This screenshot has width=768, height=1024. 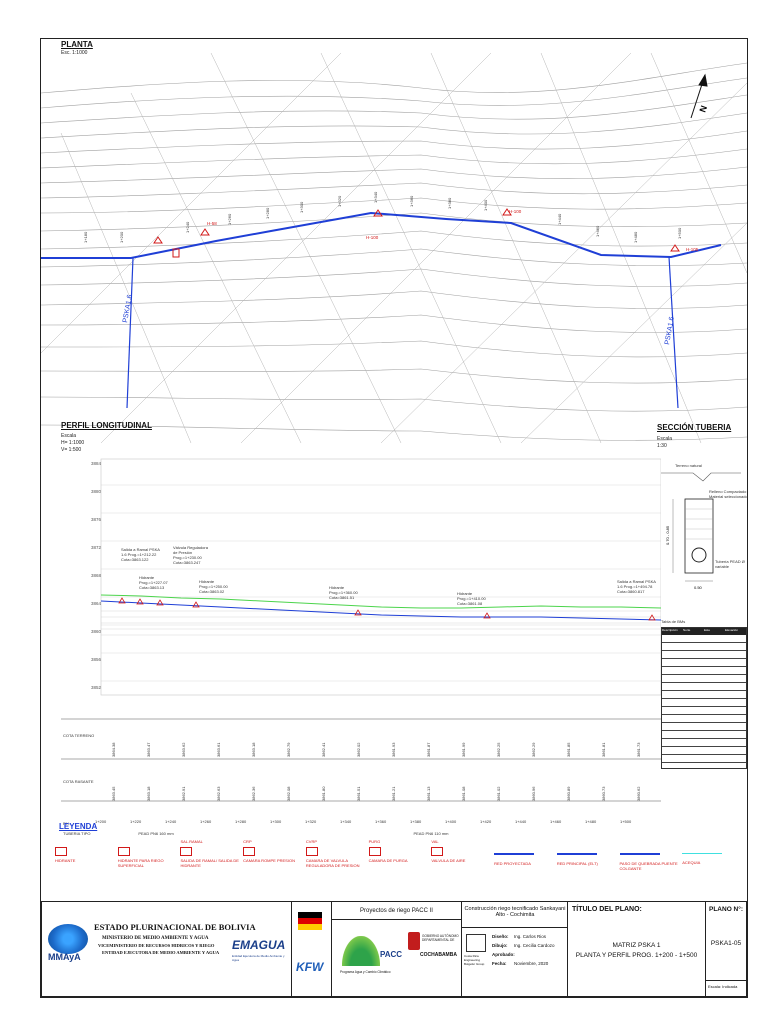 I want to click on legend-item: CRP CAMARA ROMPE PRESION, so click(x=272, y=851).